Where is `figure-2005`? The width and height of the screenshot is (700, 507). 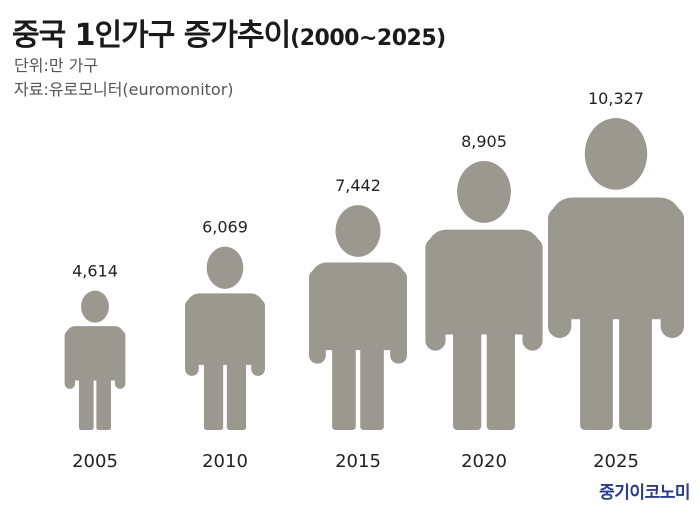
figure-2005 is located at coordinates (95, 360).